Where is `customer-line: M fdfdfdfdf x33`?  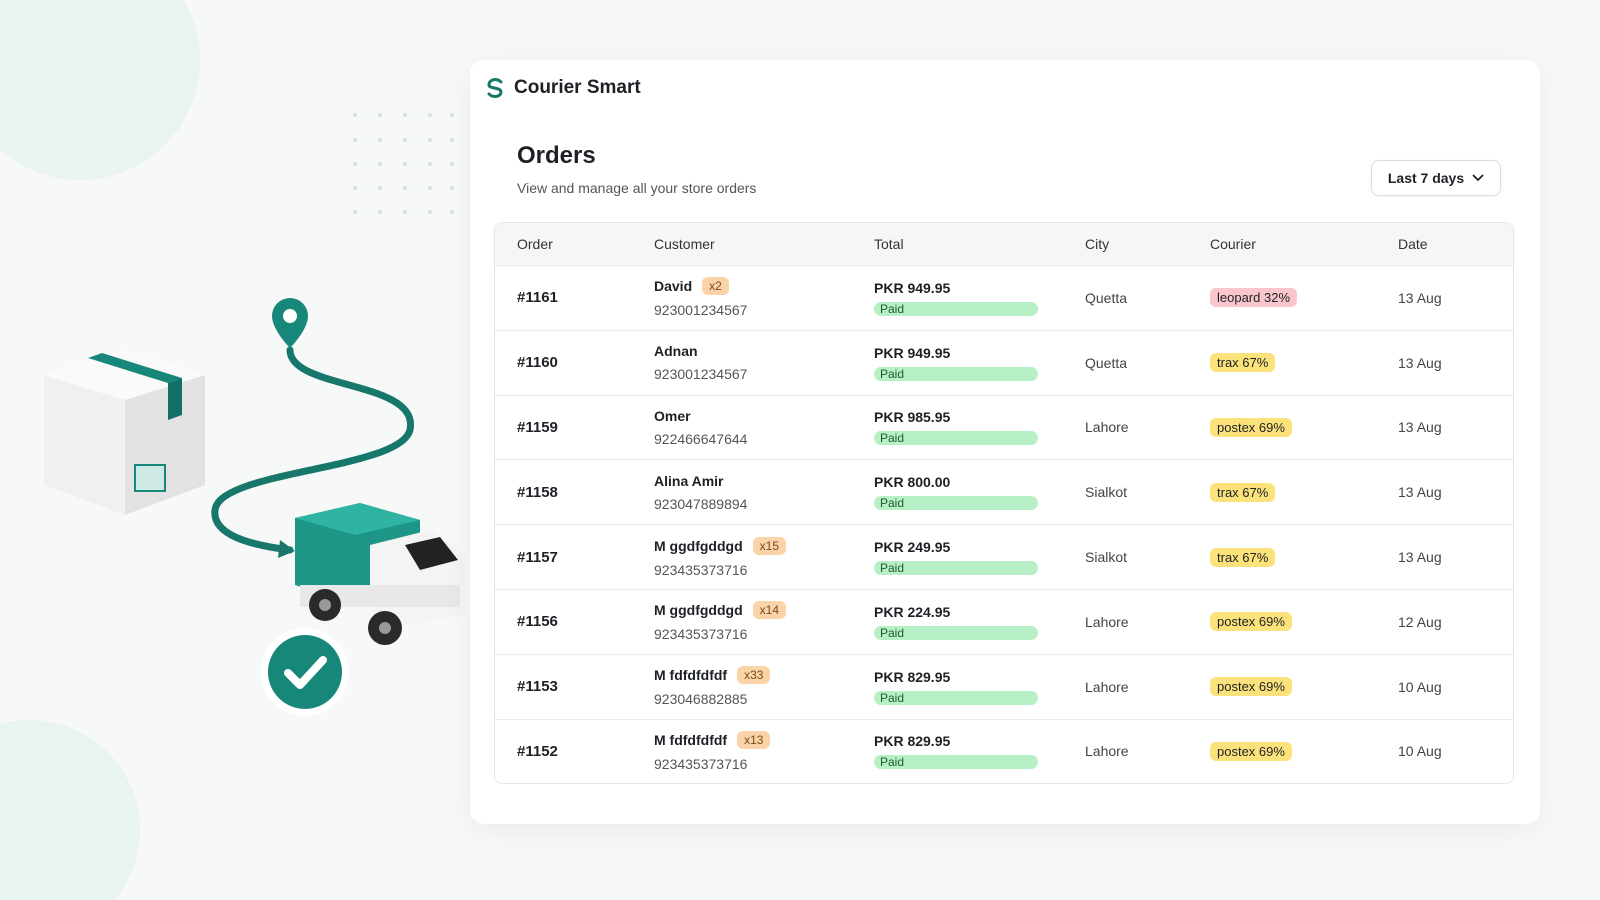 customer-line: M fdfdfdfdf x33 is located at coordinates (764, 675).